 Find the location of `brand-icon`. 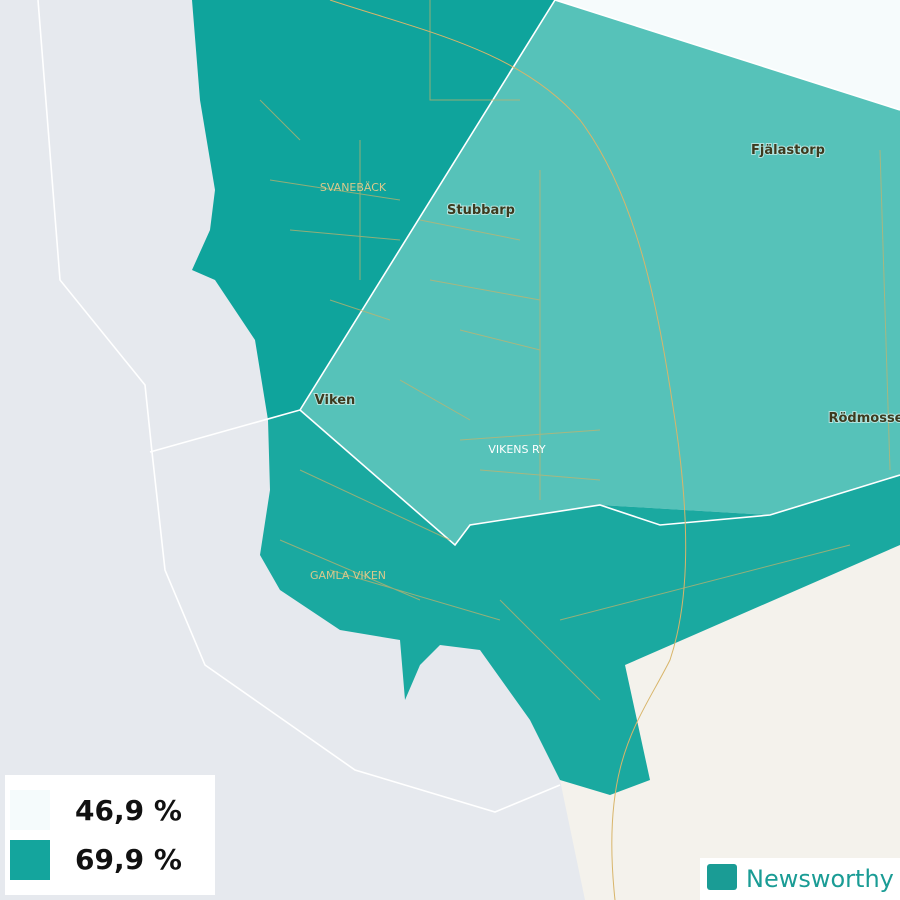

brand-icon is located at coordinates (722, 877).